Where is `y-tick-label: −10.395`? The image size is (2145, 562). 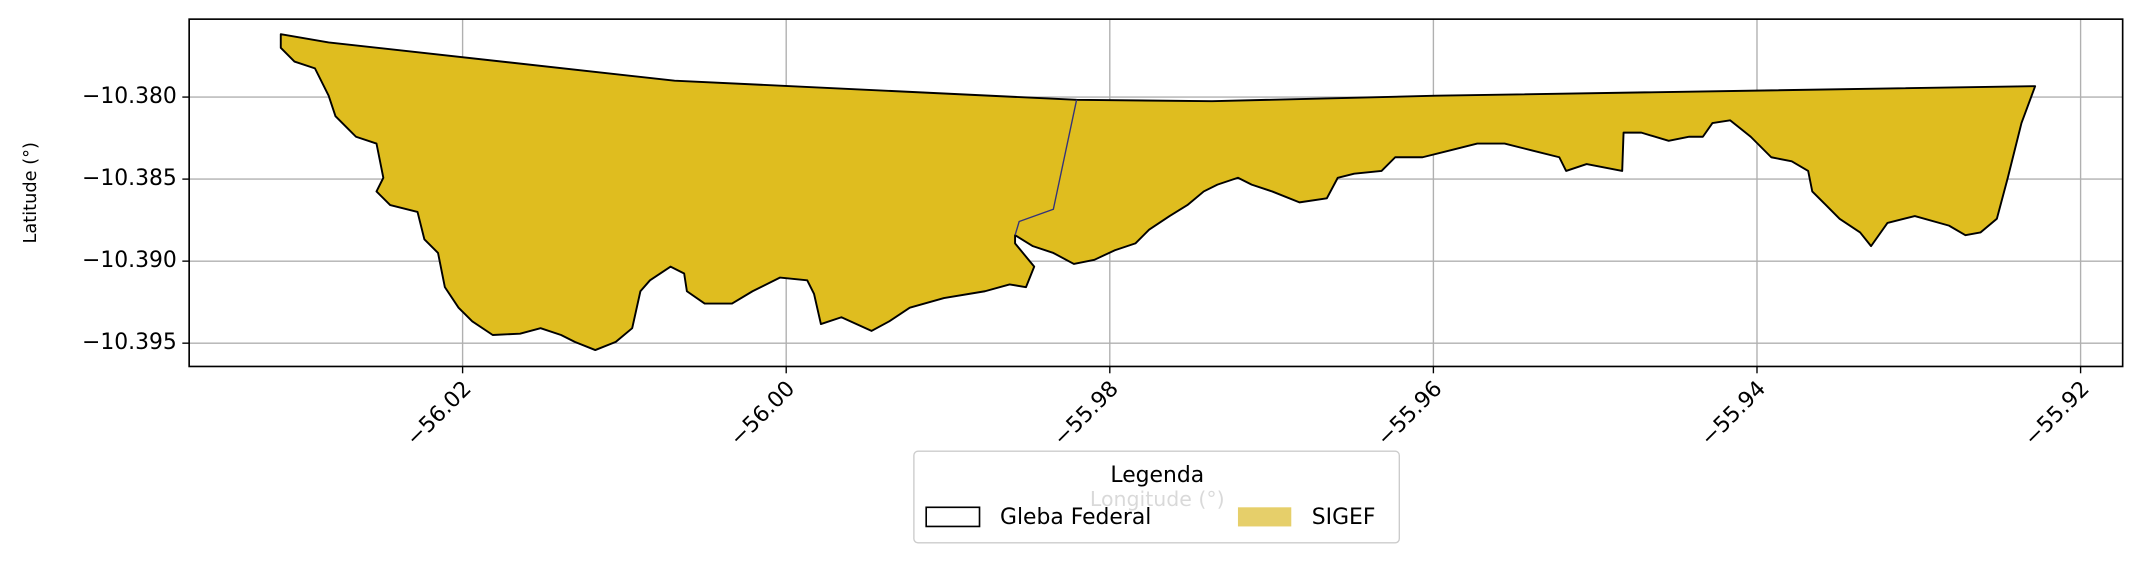
y-tick-label: −10.395 is located at coordinates (129, 342).